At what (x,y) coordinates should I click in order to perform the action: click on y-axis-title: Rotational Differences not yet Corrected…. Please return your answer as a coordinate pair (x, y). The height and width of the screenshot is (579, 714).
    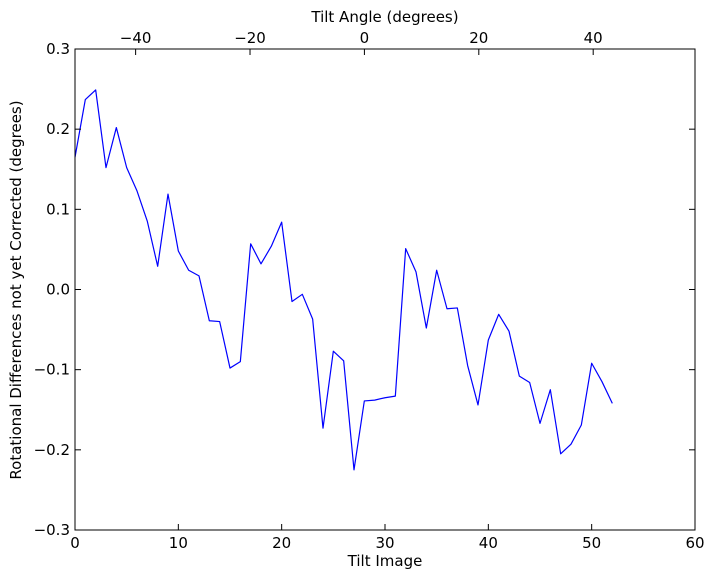
    Looking at the image, I should click on (16, 289).